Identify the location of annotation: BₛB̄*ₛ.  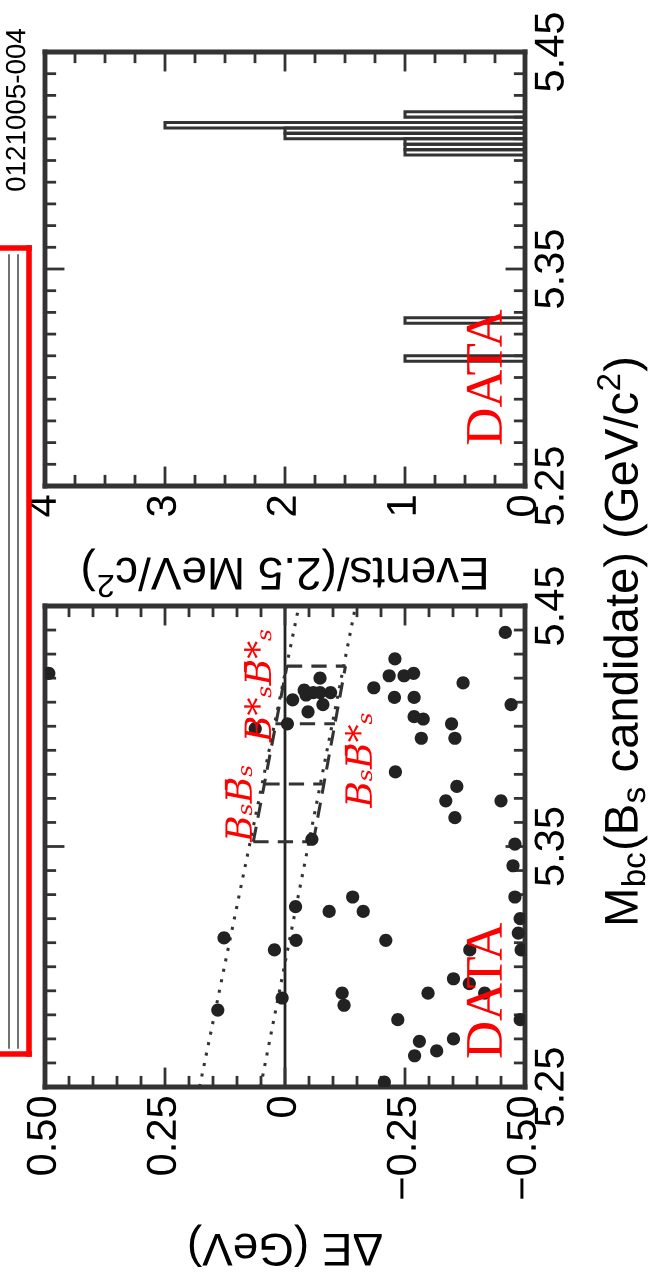
(358, 761).